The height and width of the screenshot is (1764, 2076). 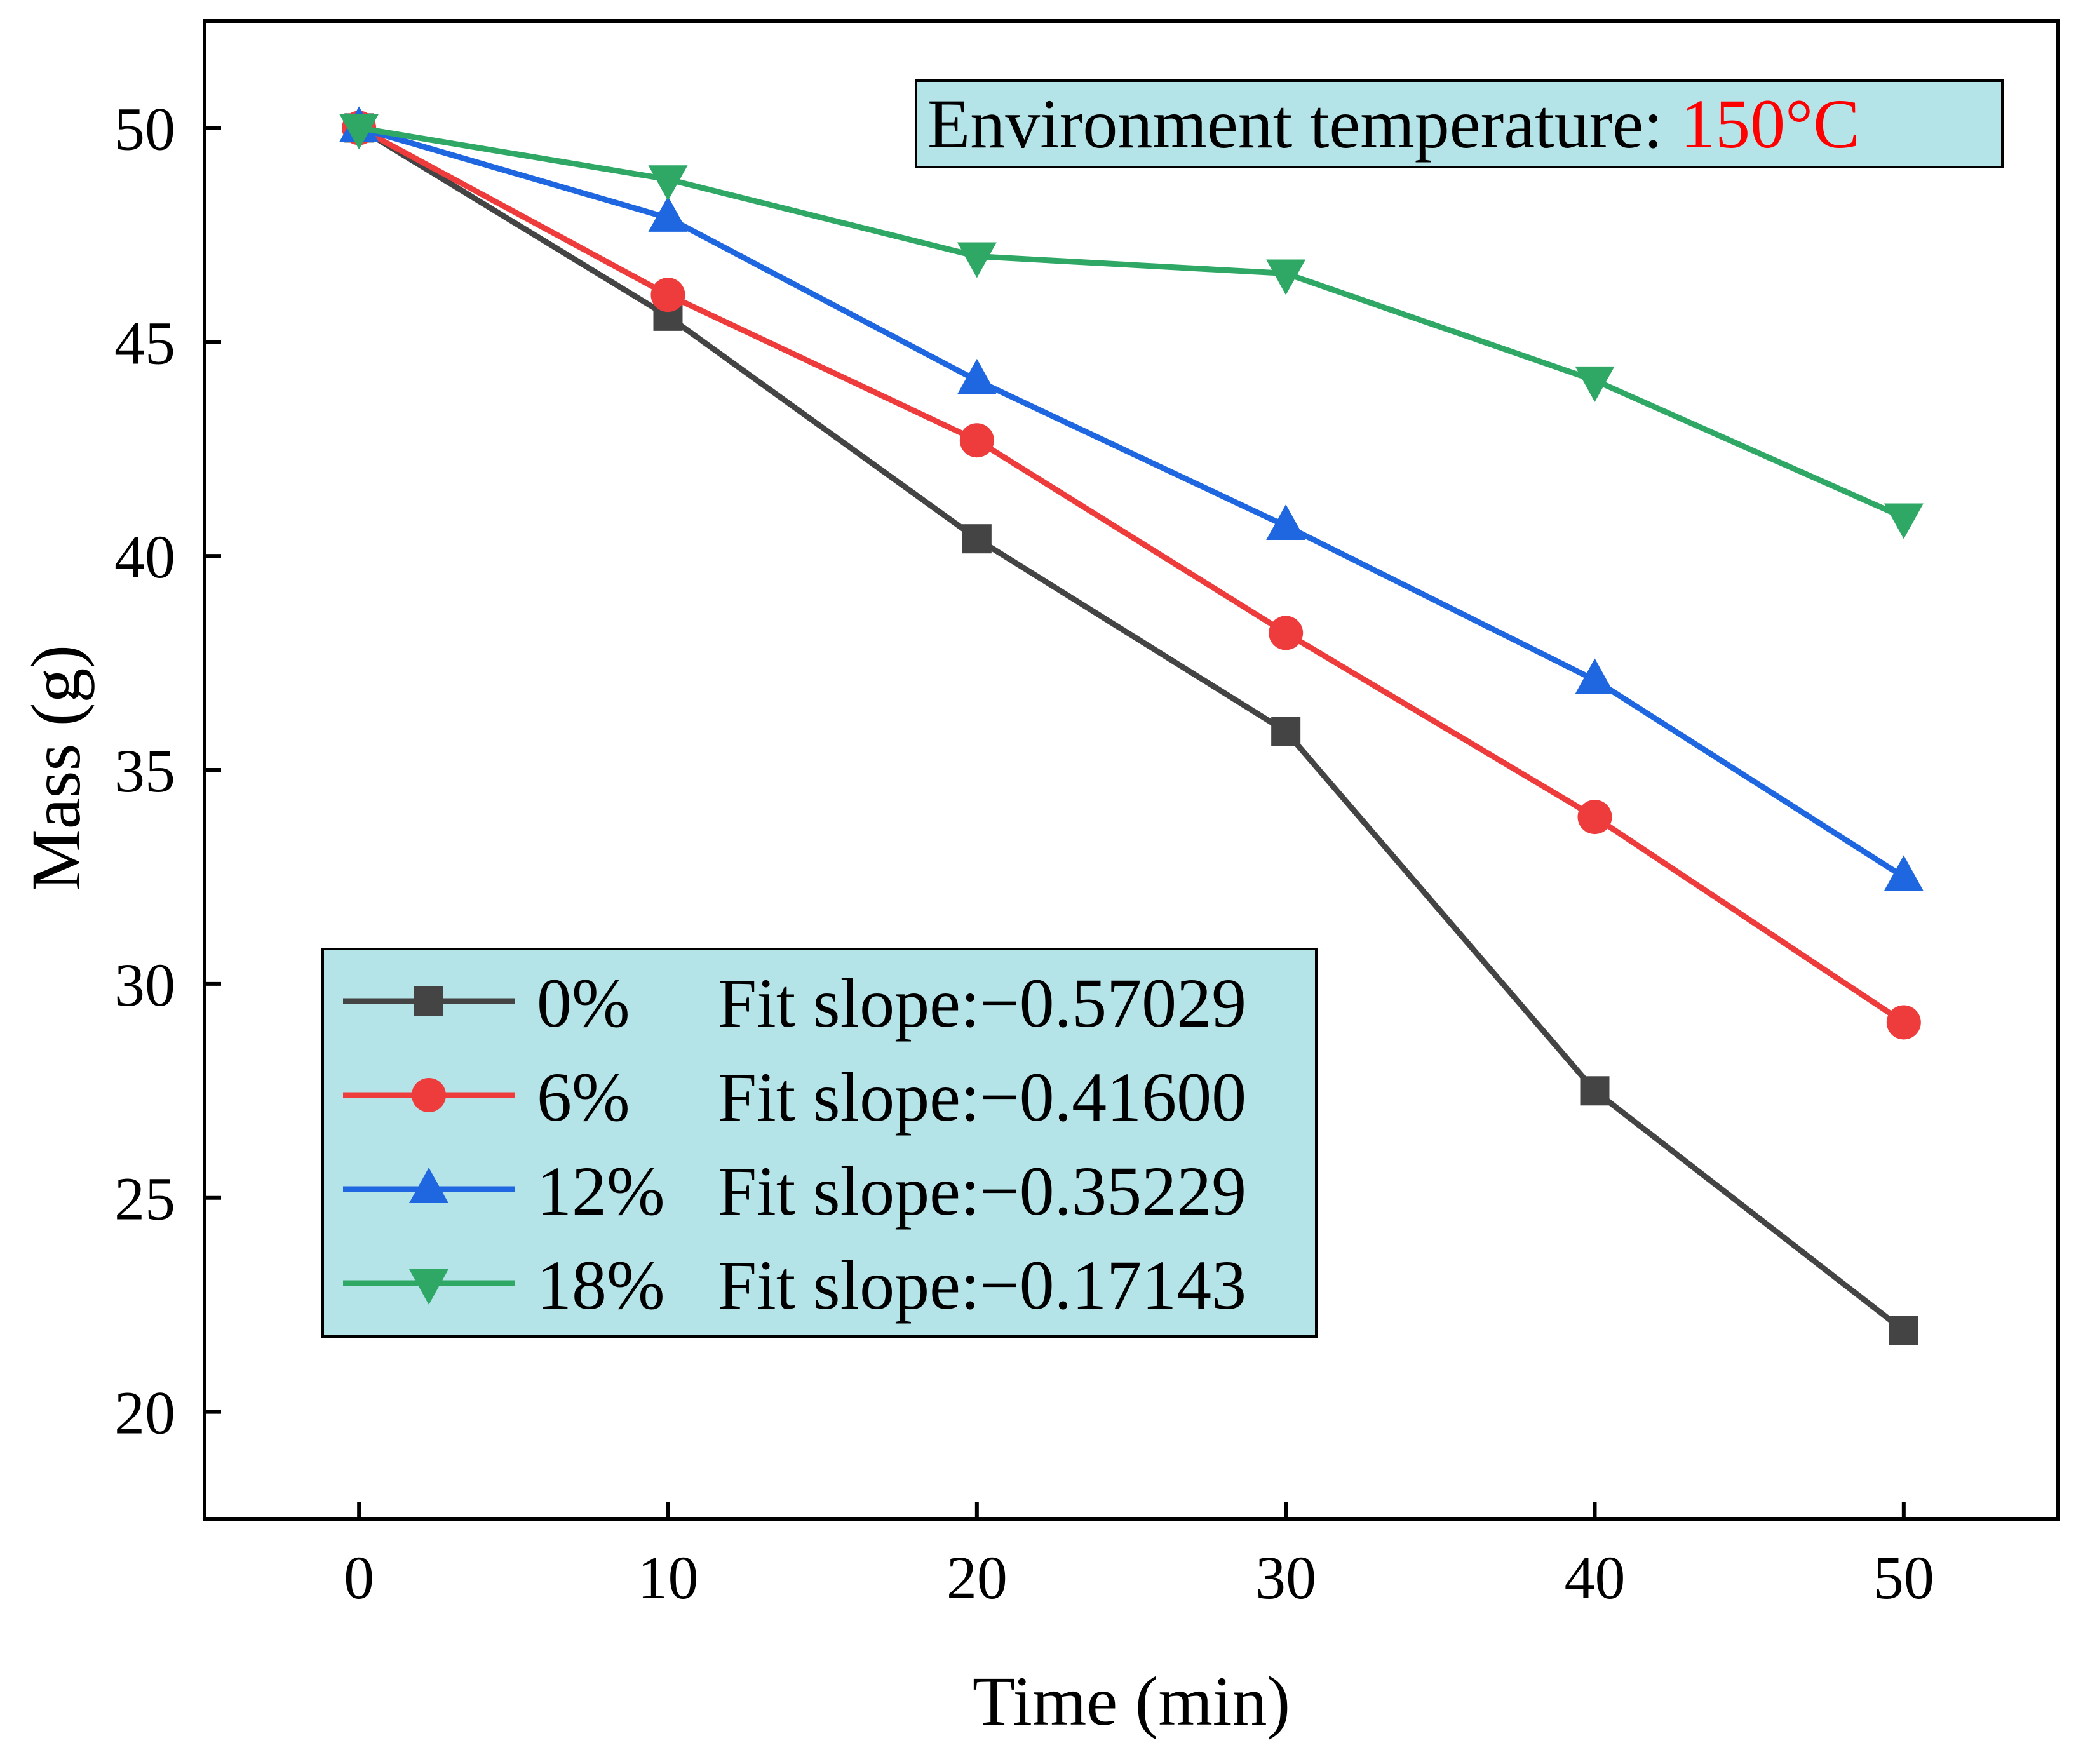 I want to click on legend-series-name: 0%, so click(x=583, y=1003).